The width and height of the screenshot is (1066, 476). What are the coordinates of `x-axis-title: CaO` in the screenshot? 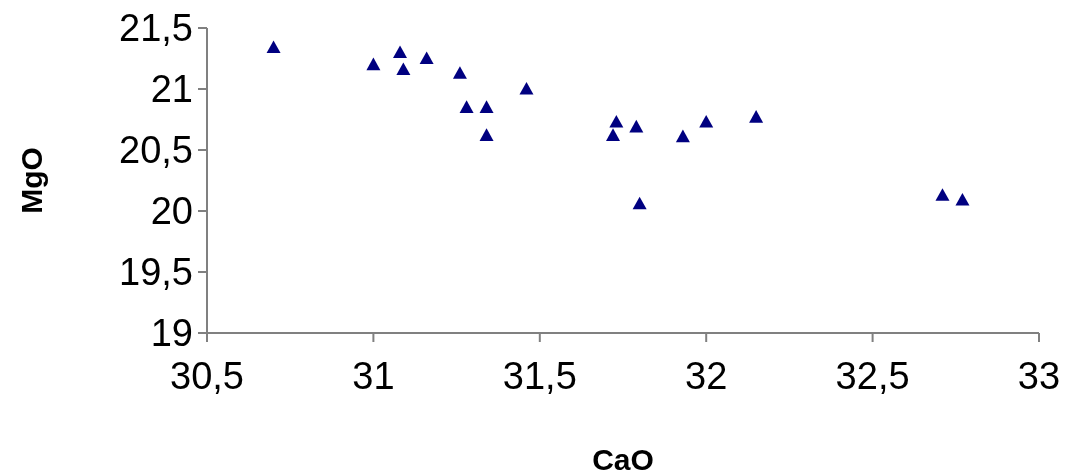 It's located at (623, 459).